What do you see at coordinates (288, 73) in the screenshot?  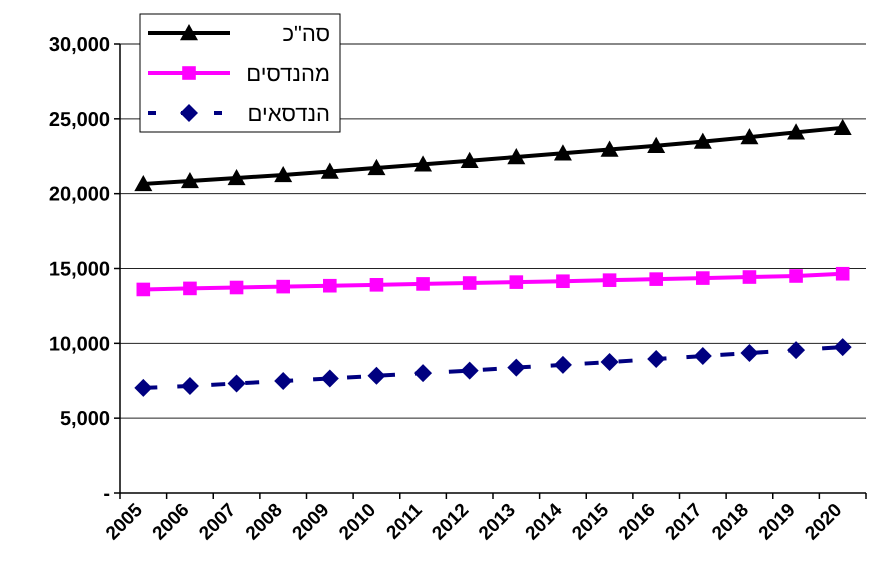 I see `legend-label: מהנדסים` at bounding box center [288, 73].